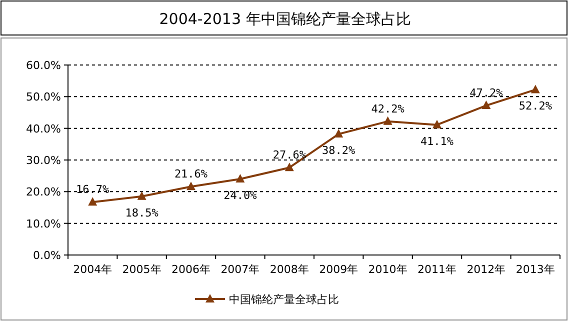  Describe the element at coordinates (92, 269) in the screenshot. I see `x-tick-label: 2004年` at that location.